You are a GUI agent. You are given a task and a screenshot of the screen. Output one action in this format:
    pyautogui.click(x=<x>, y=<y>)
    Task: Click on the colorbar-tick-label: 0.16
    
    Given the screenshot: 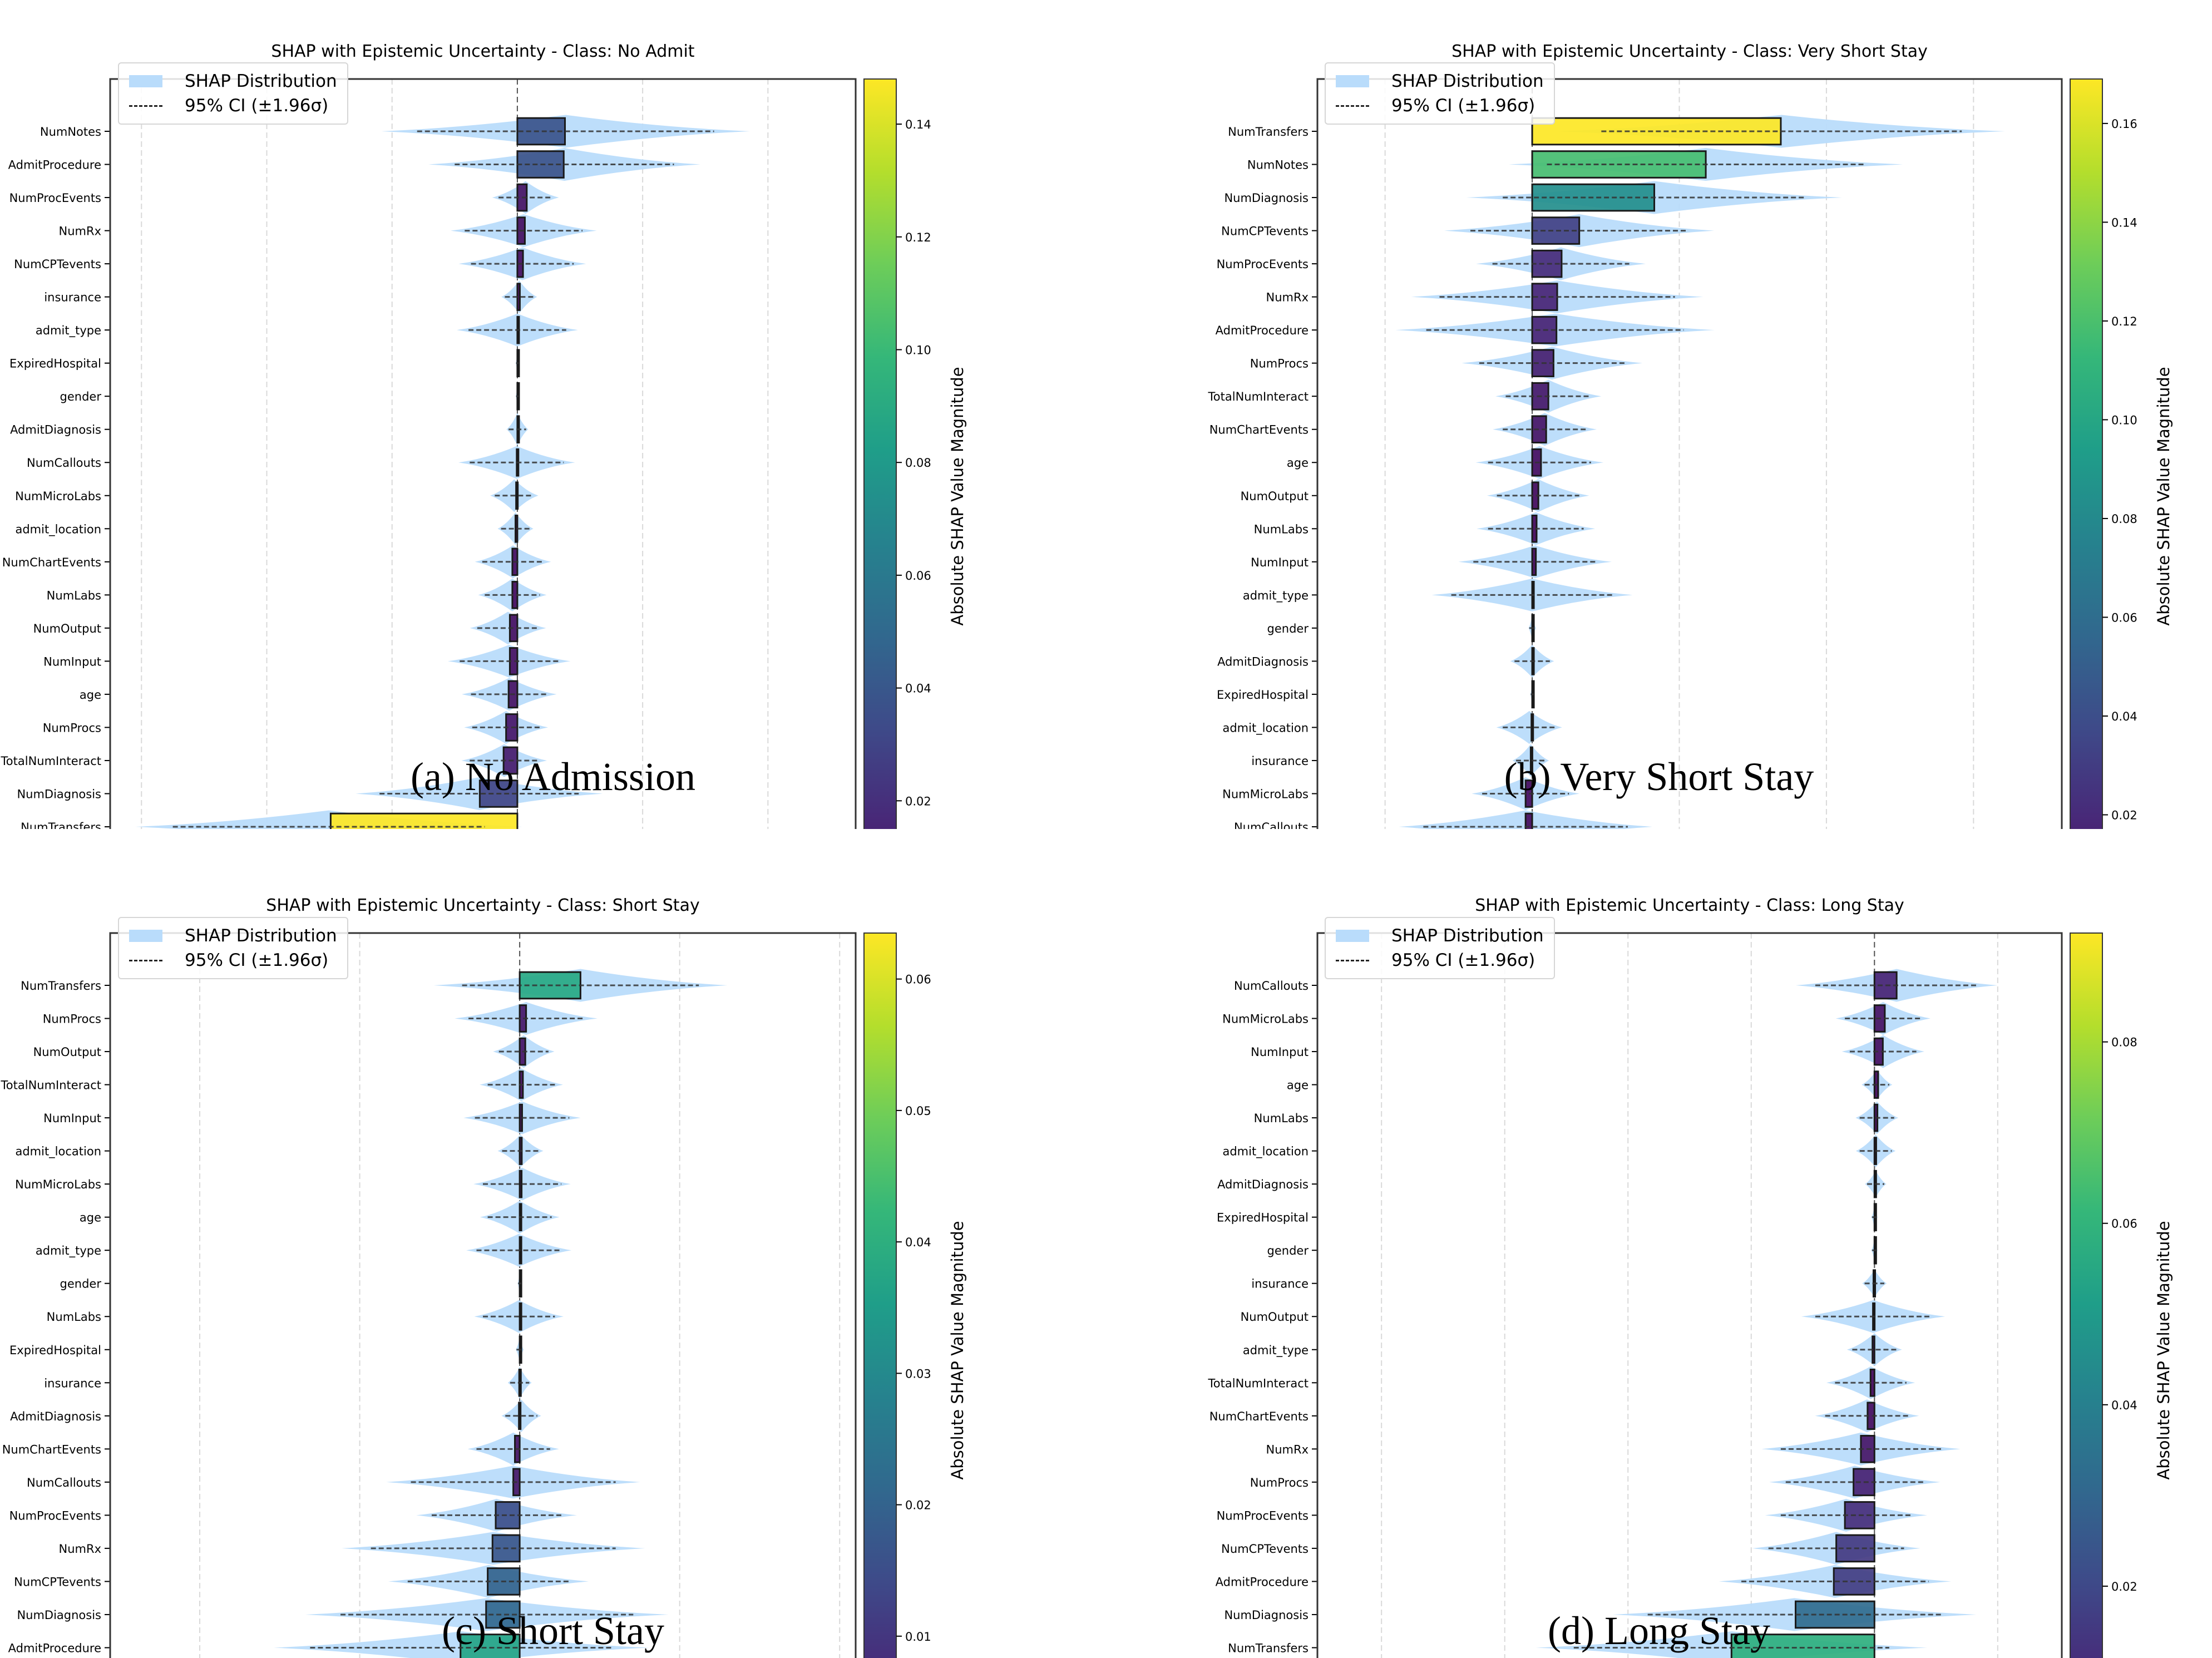 What is the action you would take?
    pyautogui.click(x=2124, y=124)
    